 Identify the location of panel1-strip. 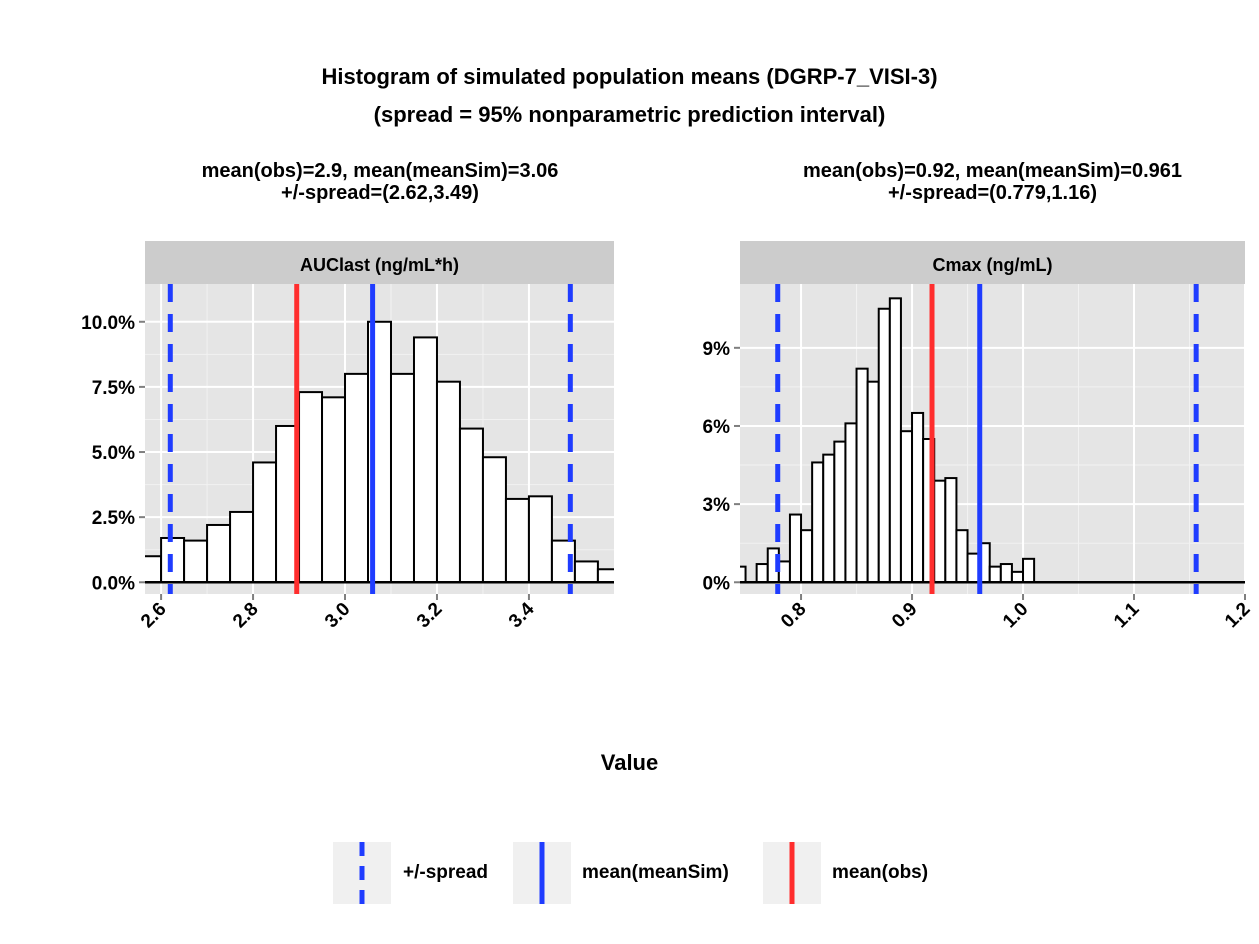
(379, 262).